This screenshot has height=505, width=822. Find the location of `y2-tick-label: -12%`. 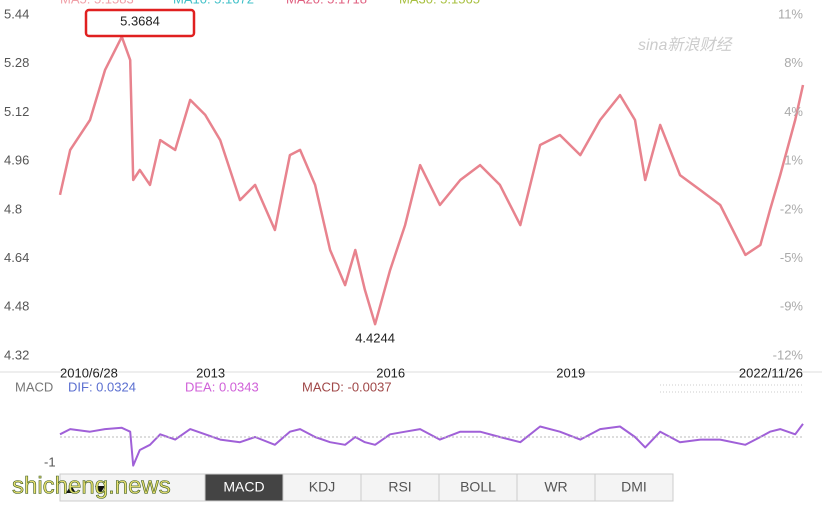

y2-tick-label: -12% is located at coordinates (788, 354).